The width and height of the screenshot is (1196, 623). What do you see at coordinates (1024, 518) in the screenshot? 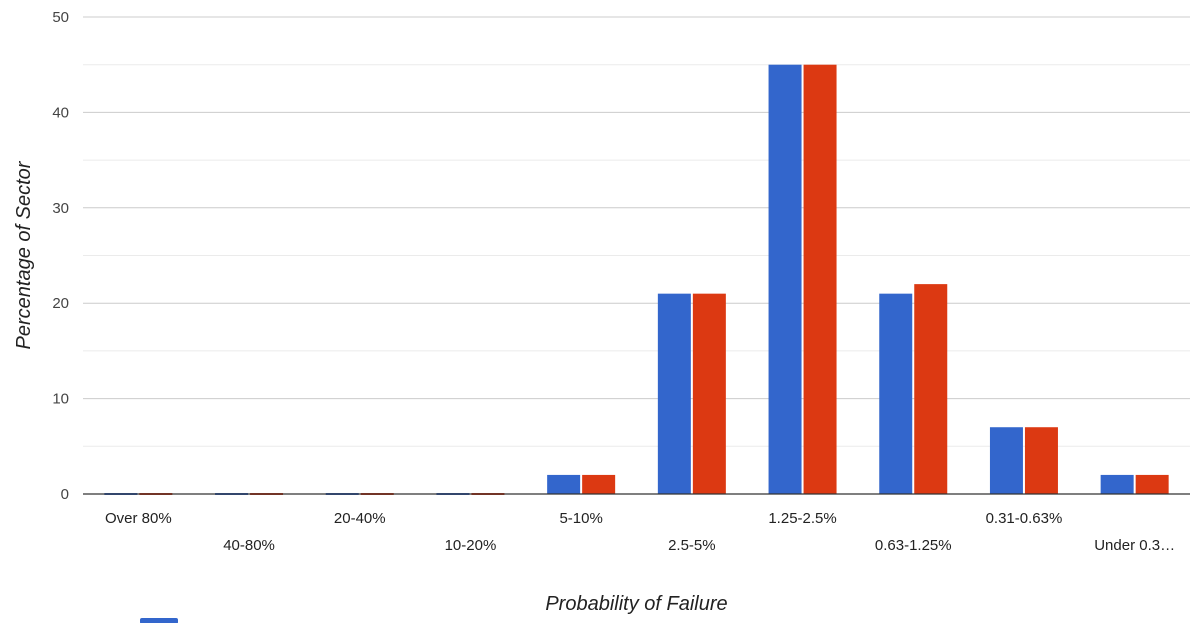
I see `x-tick-label: 0.31-0.63%` at bounding box center [1024, 518].